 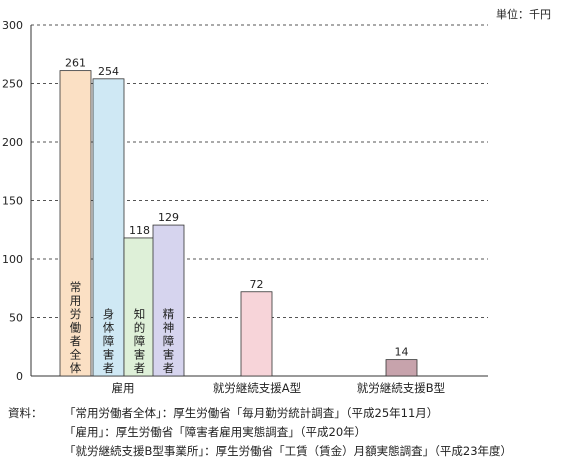 I want to click on source-label: 資料：, so click(x=25, y=413).